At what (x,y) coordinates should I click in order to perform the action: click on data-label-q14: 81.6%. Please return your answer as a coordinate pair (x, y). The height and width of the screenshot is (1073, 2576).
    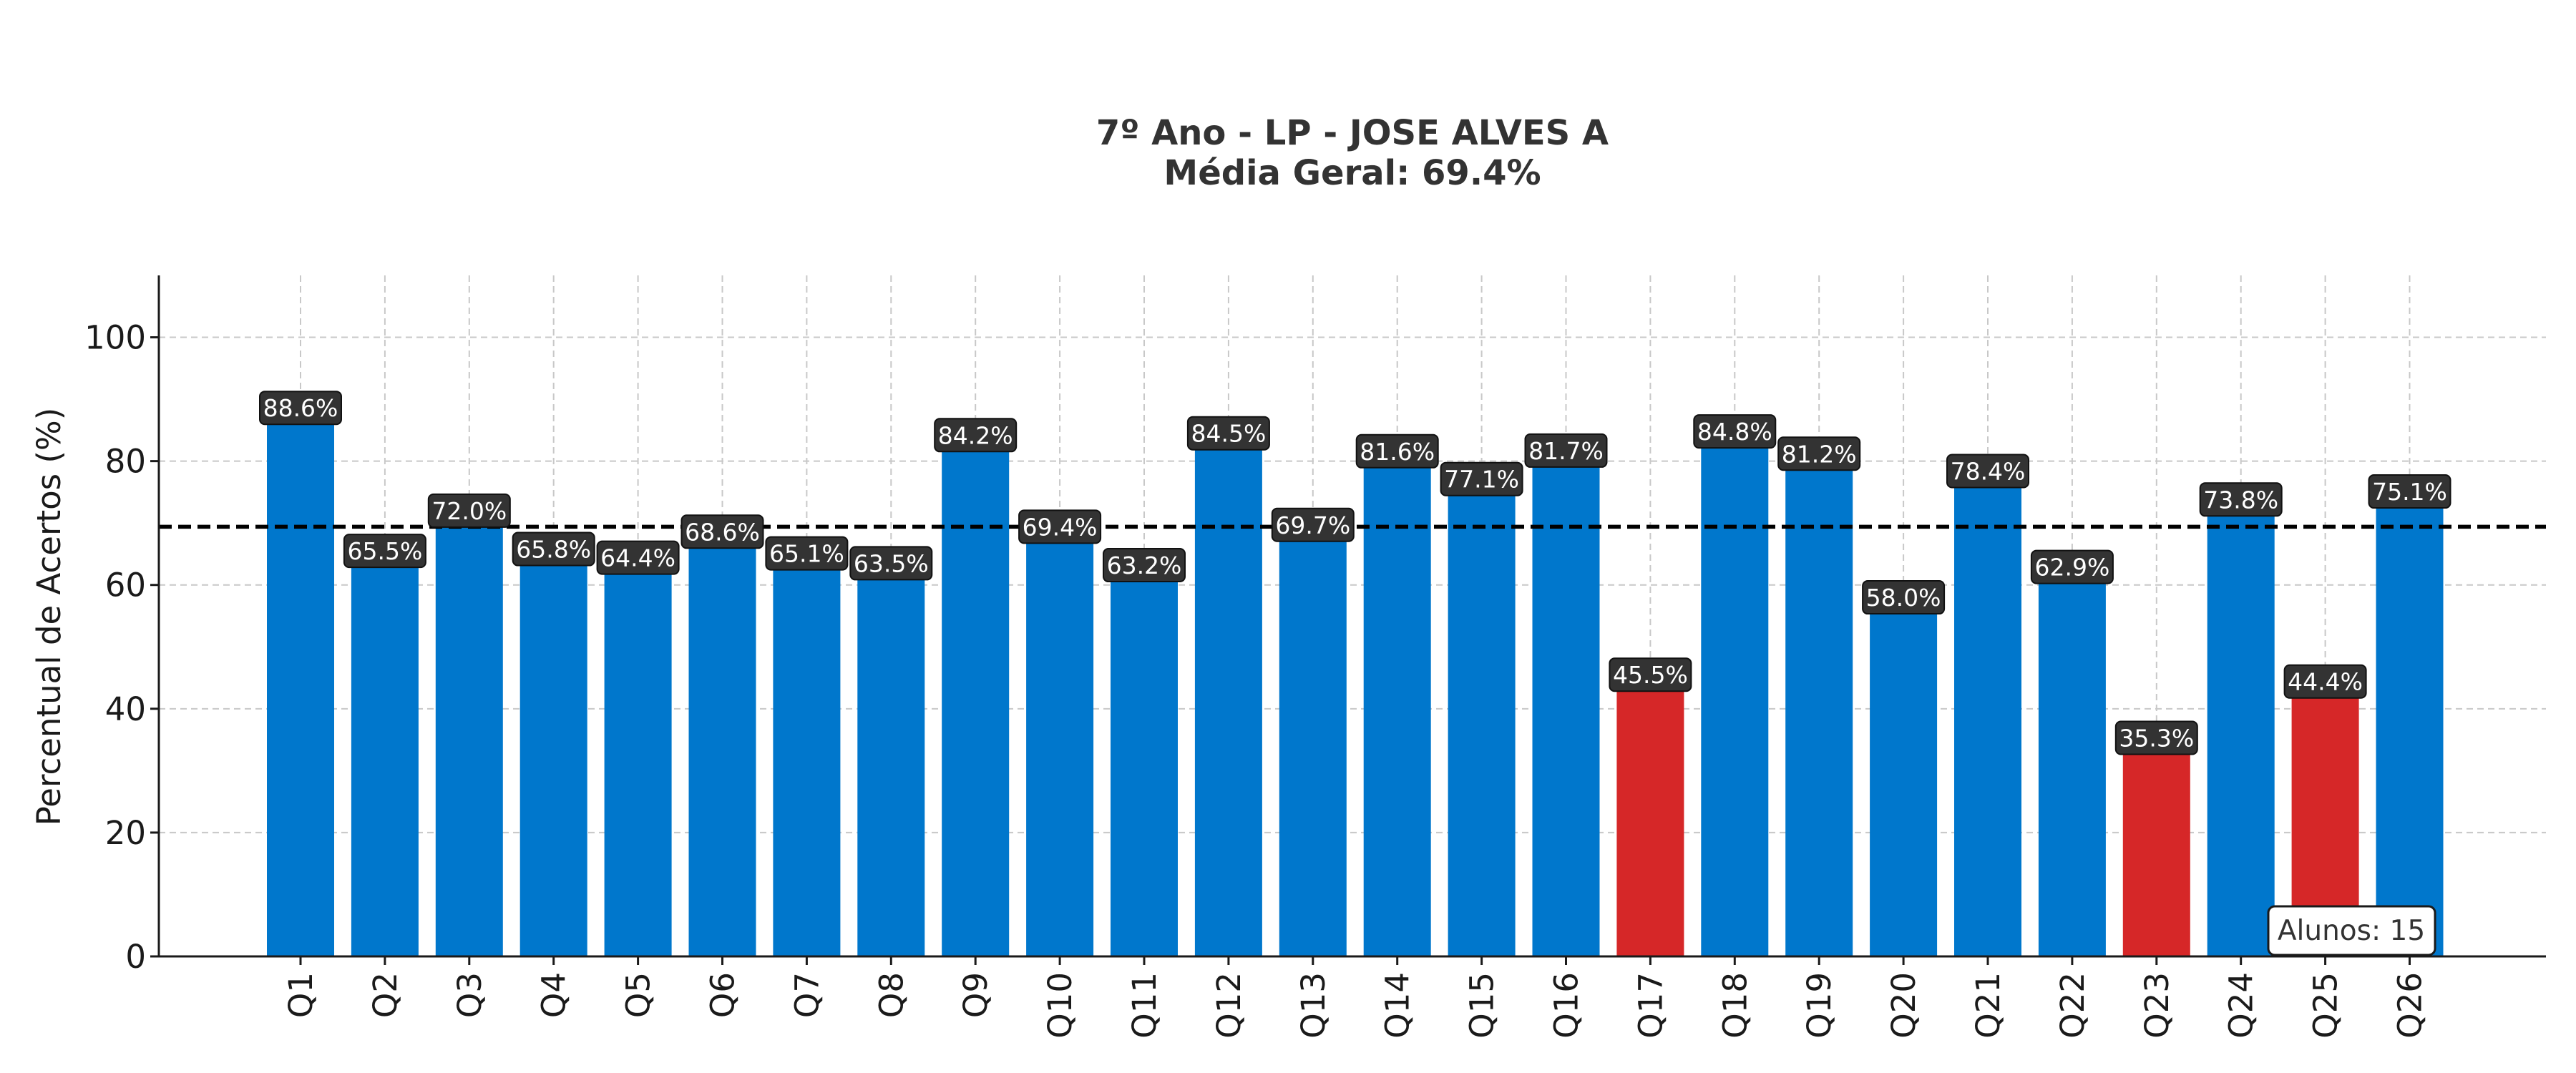
    Looking at the image, I should click on (1397, 451).